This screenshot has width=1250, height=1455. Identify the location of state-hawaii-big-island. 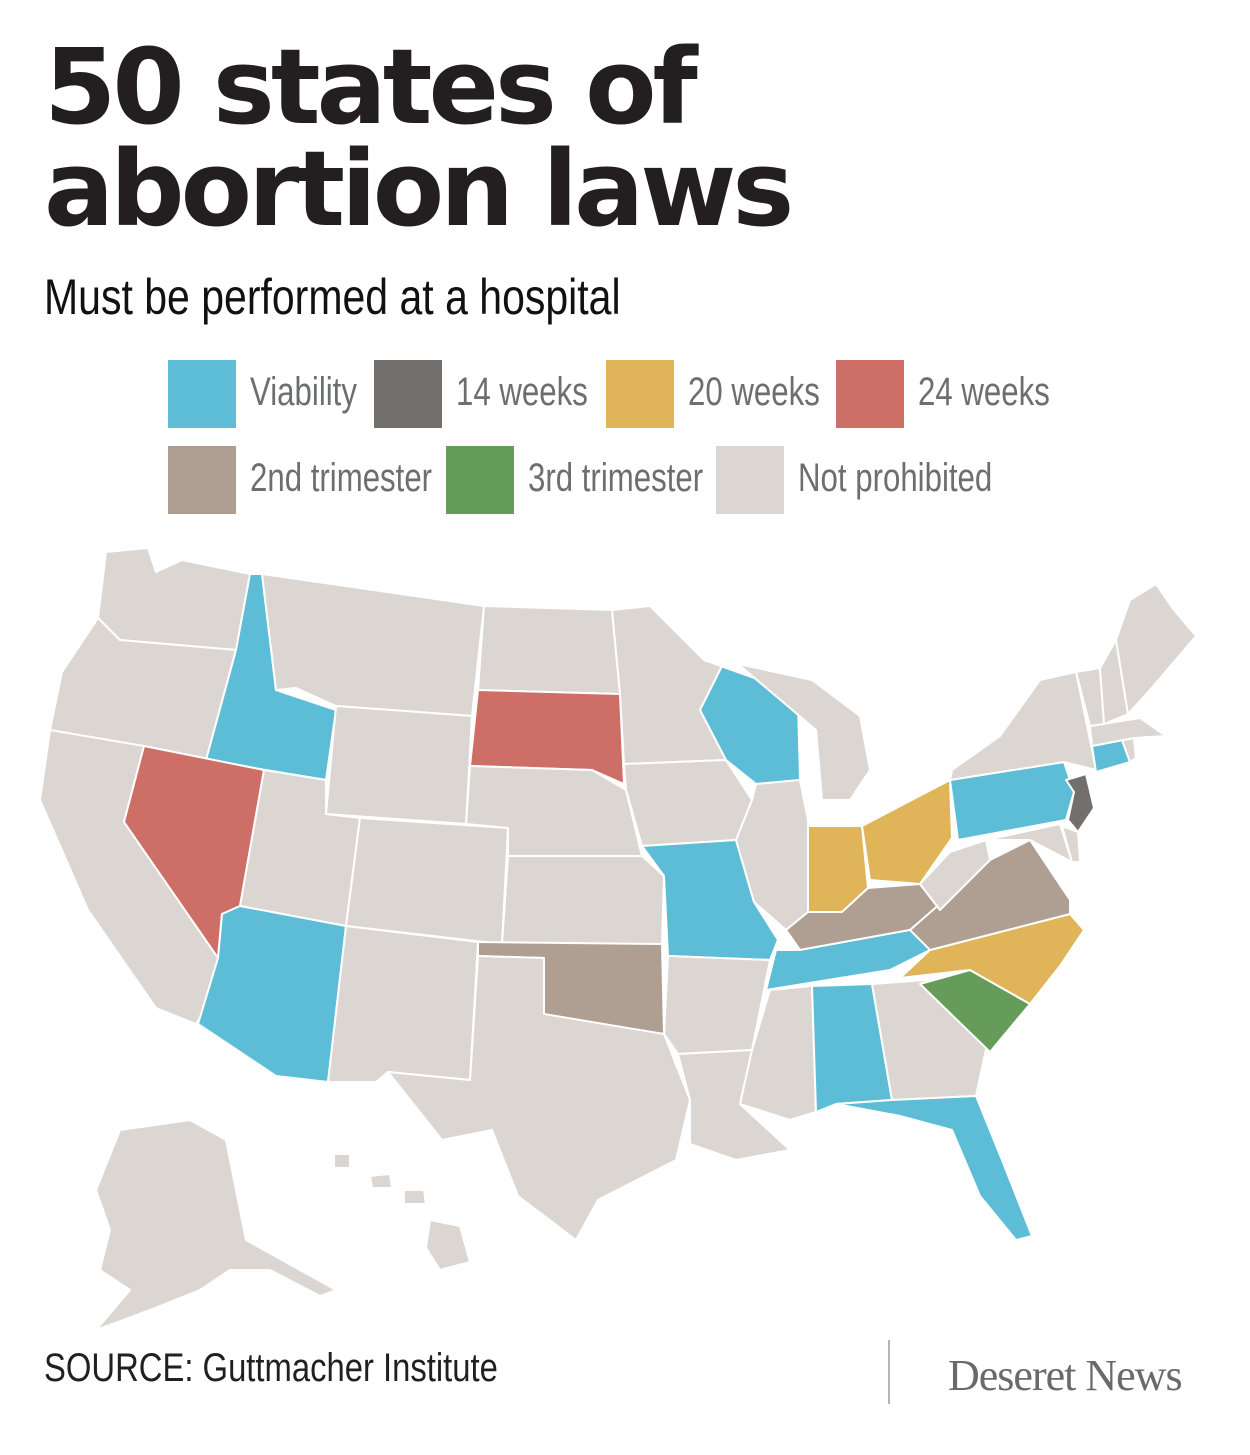
(448, 1245).